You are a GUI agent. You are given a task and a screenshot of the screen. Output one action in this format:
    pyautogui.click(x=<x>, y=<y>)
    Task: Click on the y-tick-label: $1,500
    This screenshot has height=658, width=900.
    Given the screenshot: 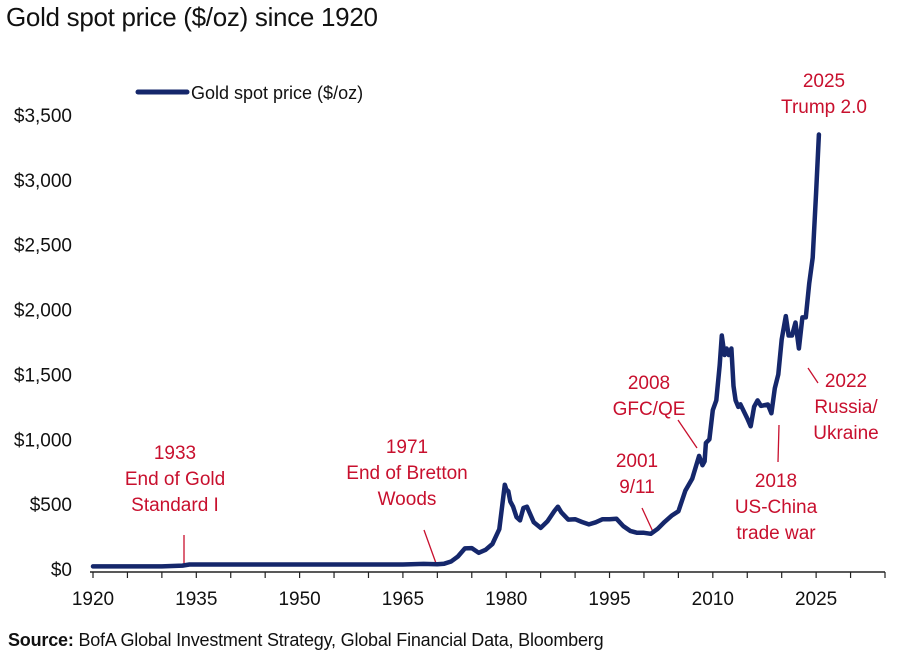 What is the action you would take?
    pyautogui.click(x=43, y=375)
    